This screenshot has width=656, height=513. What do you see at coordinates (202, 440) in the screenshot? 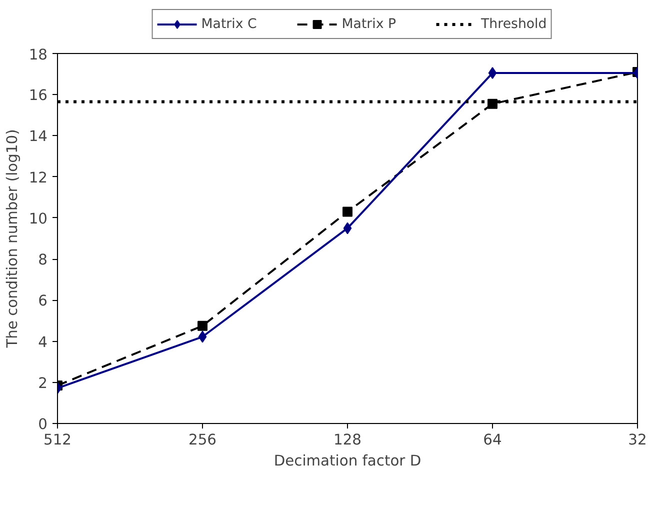
I see `x-tick-label: 256` at bounding box center [202, 440].